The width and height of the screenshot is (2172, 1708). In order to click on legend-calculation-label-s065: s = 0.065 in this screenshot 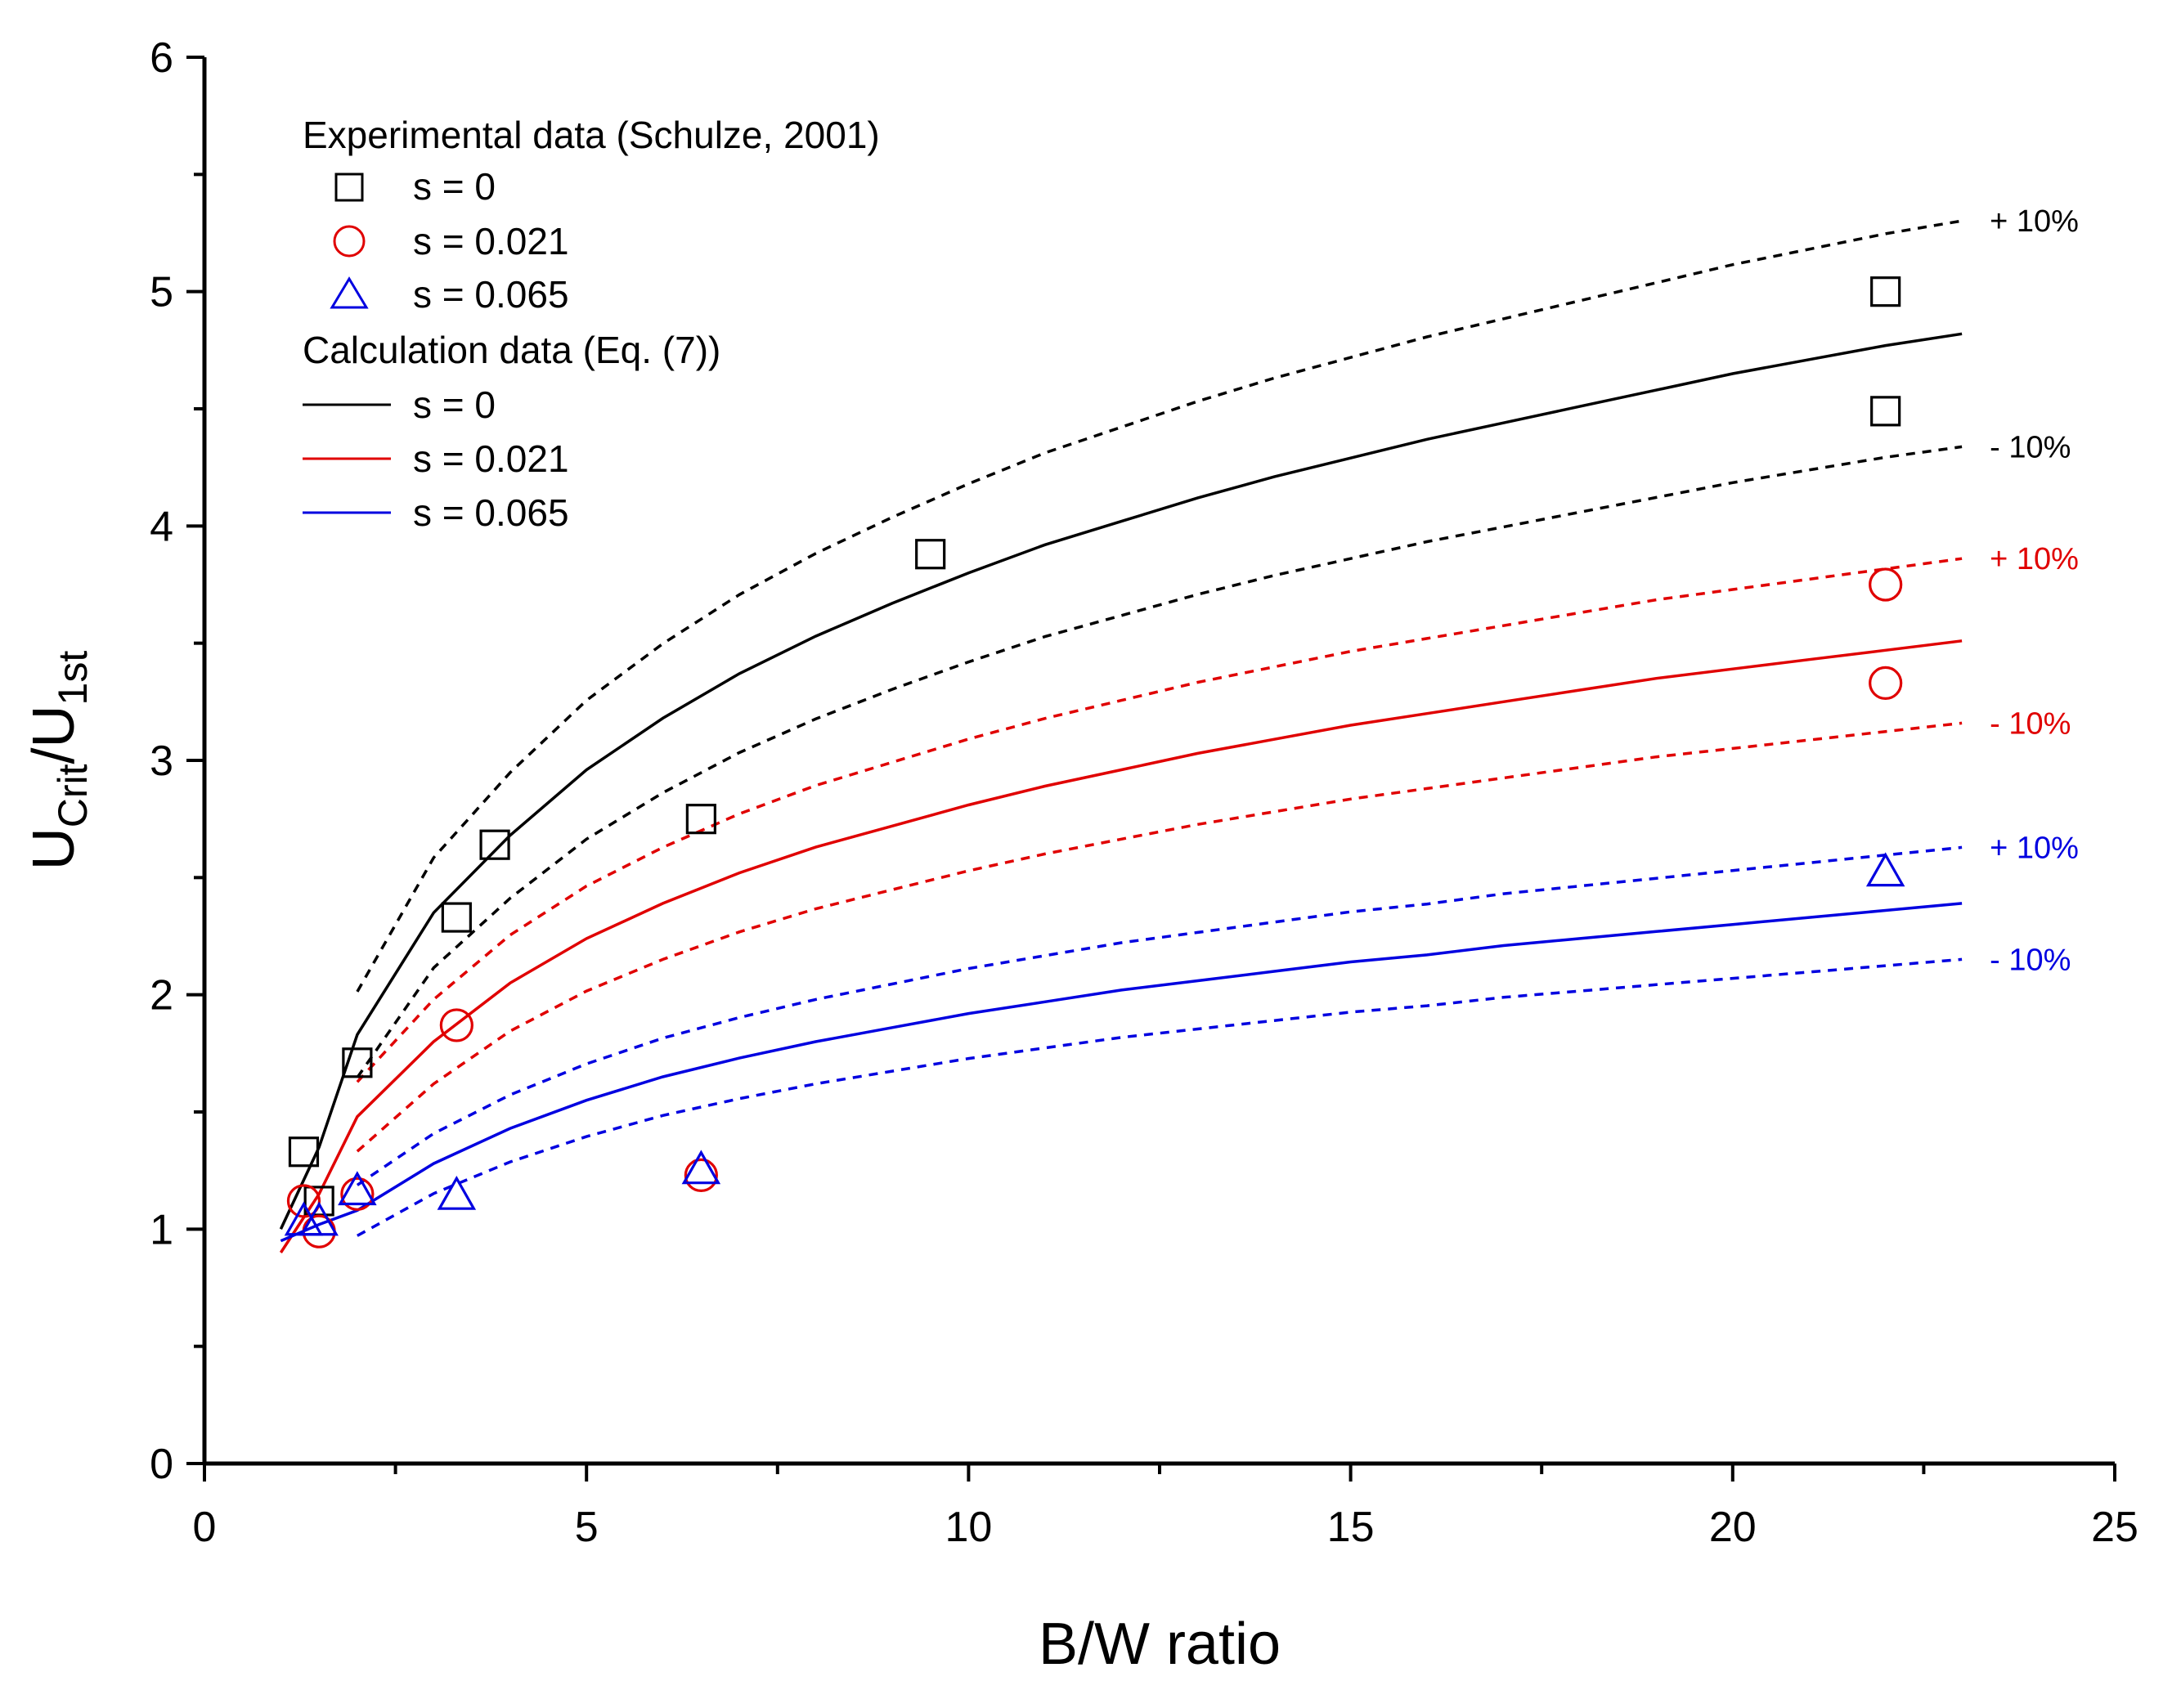, I will do `click(491, 512)`.